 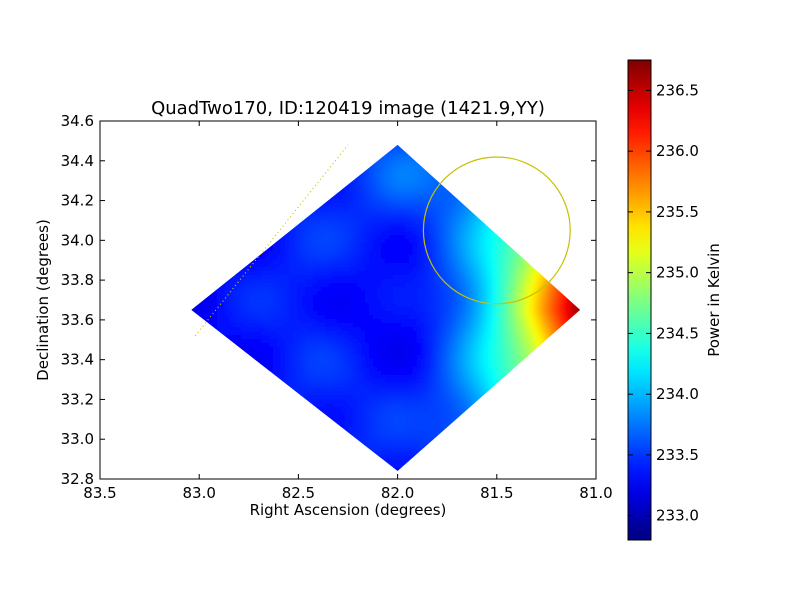 I want to click on colorbar-tick-label: 236.0, so click(x=677, y=151).